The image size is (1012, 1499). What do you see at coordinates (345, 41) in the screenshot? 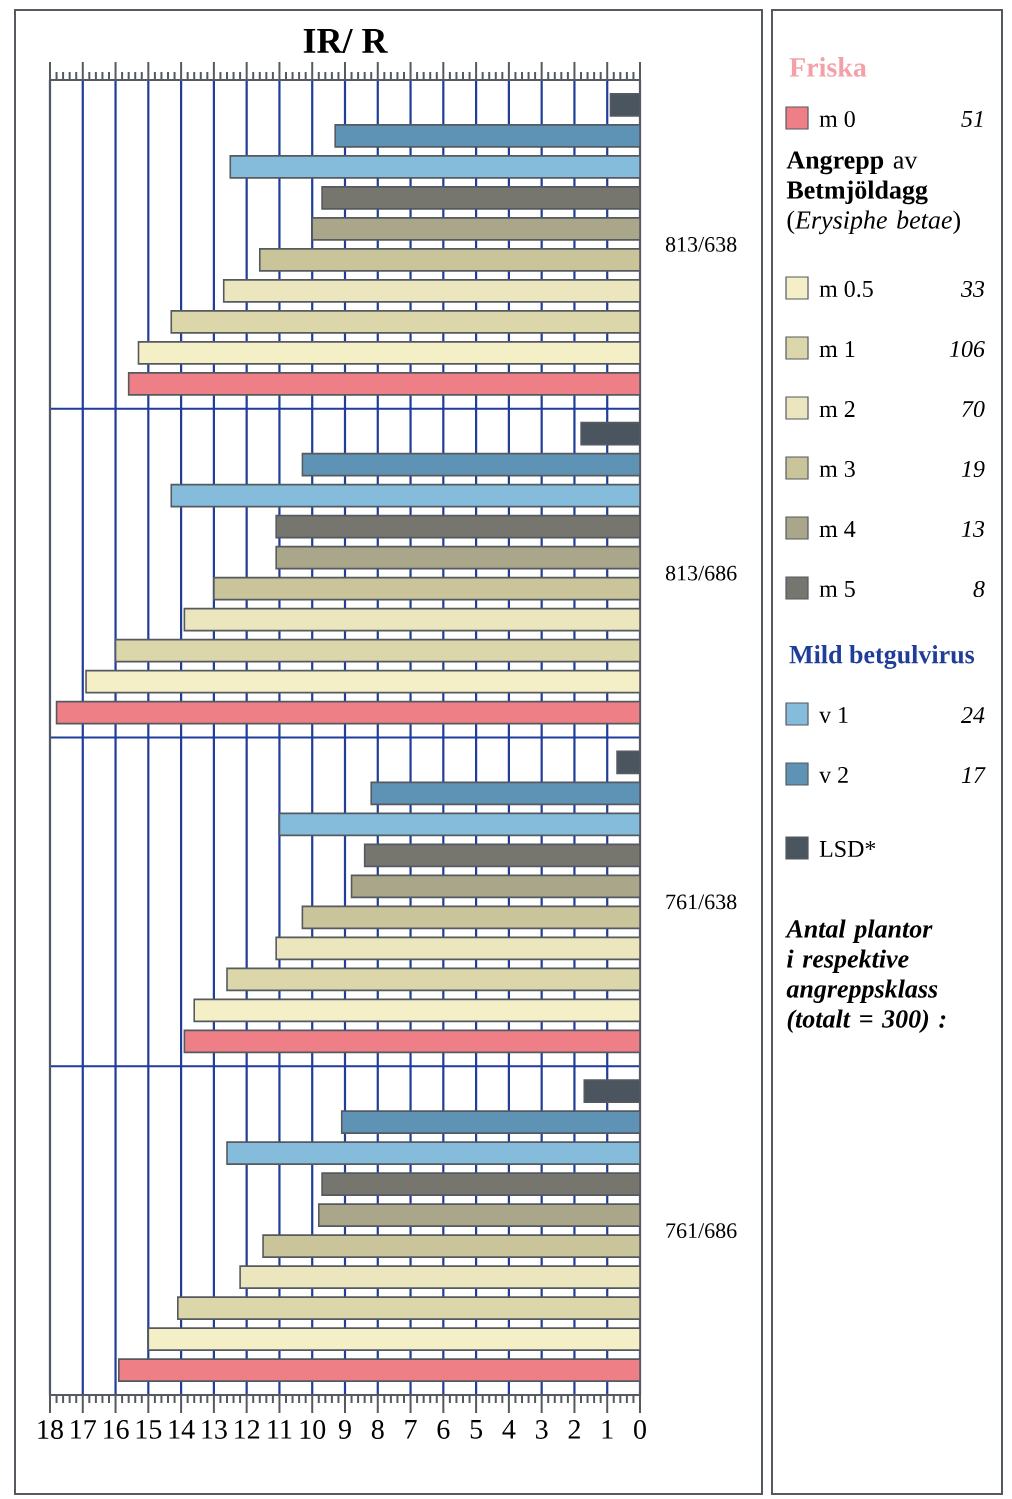
I see `chart-title: IR/ R` at bounding box center [345, 41].